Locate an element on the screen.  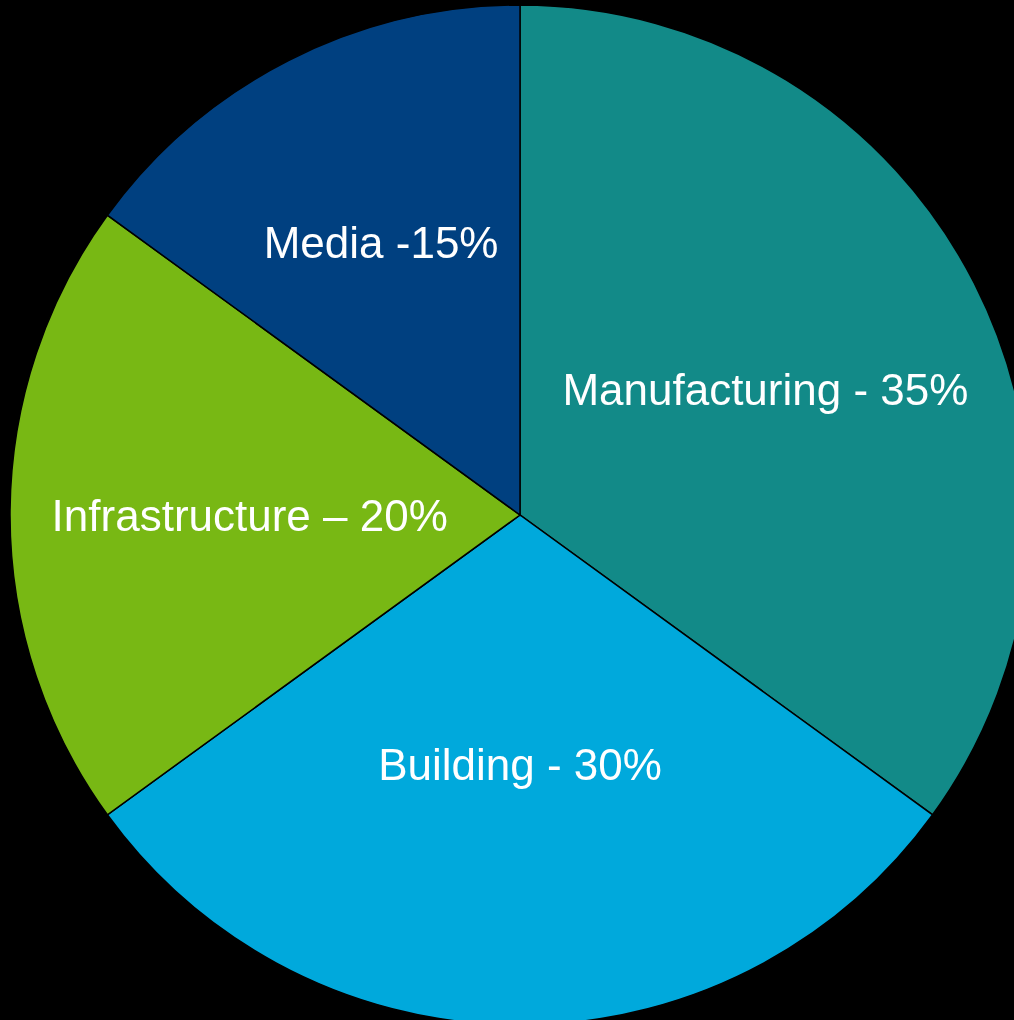
slice-label: Media -15% is located at coordinates (381, 242).